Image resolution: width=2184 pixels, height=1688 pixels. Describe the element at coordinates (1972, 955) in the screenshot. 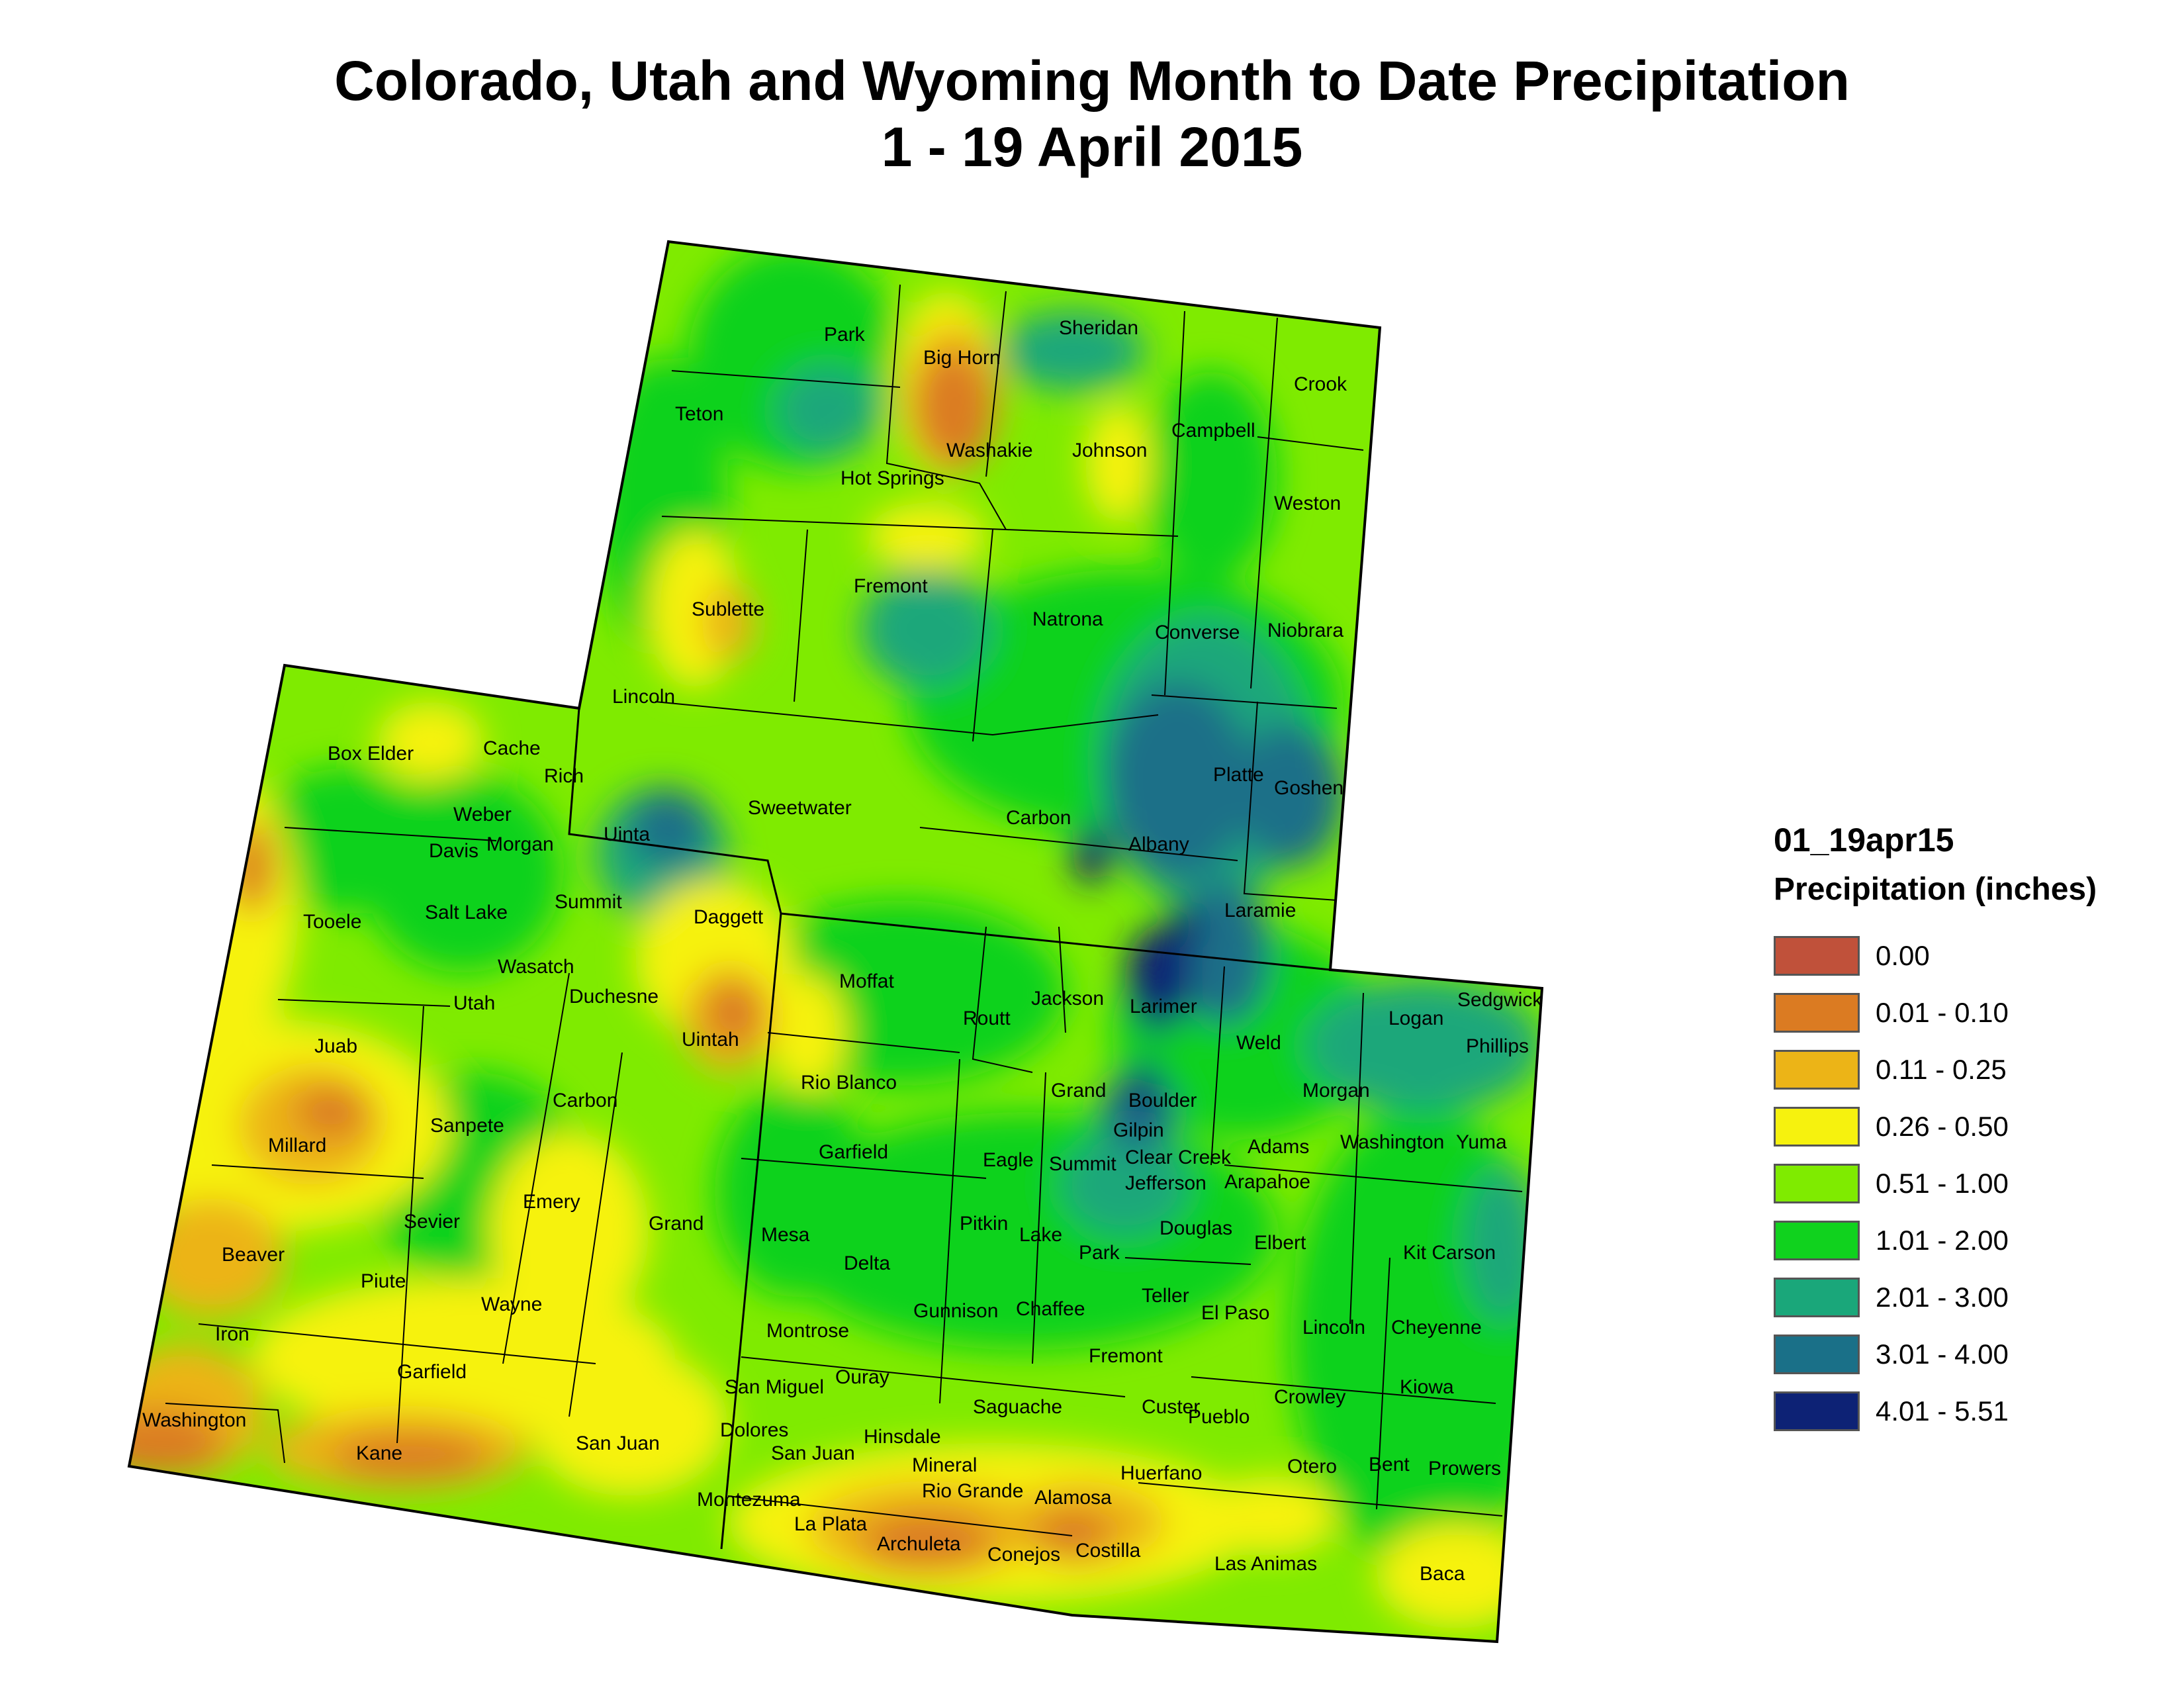

I see `legend-item: 0.00` at that location.